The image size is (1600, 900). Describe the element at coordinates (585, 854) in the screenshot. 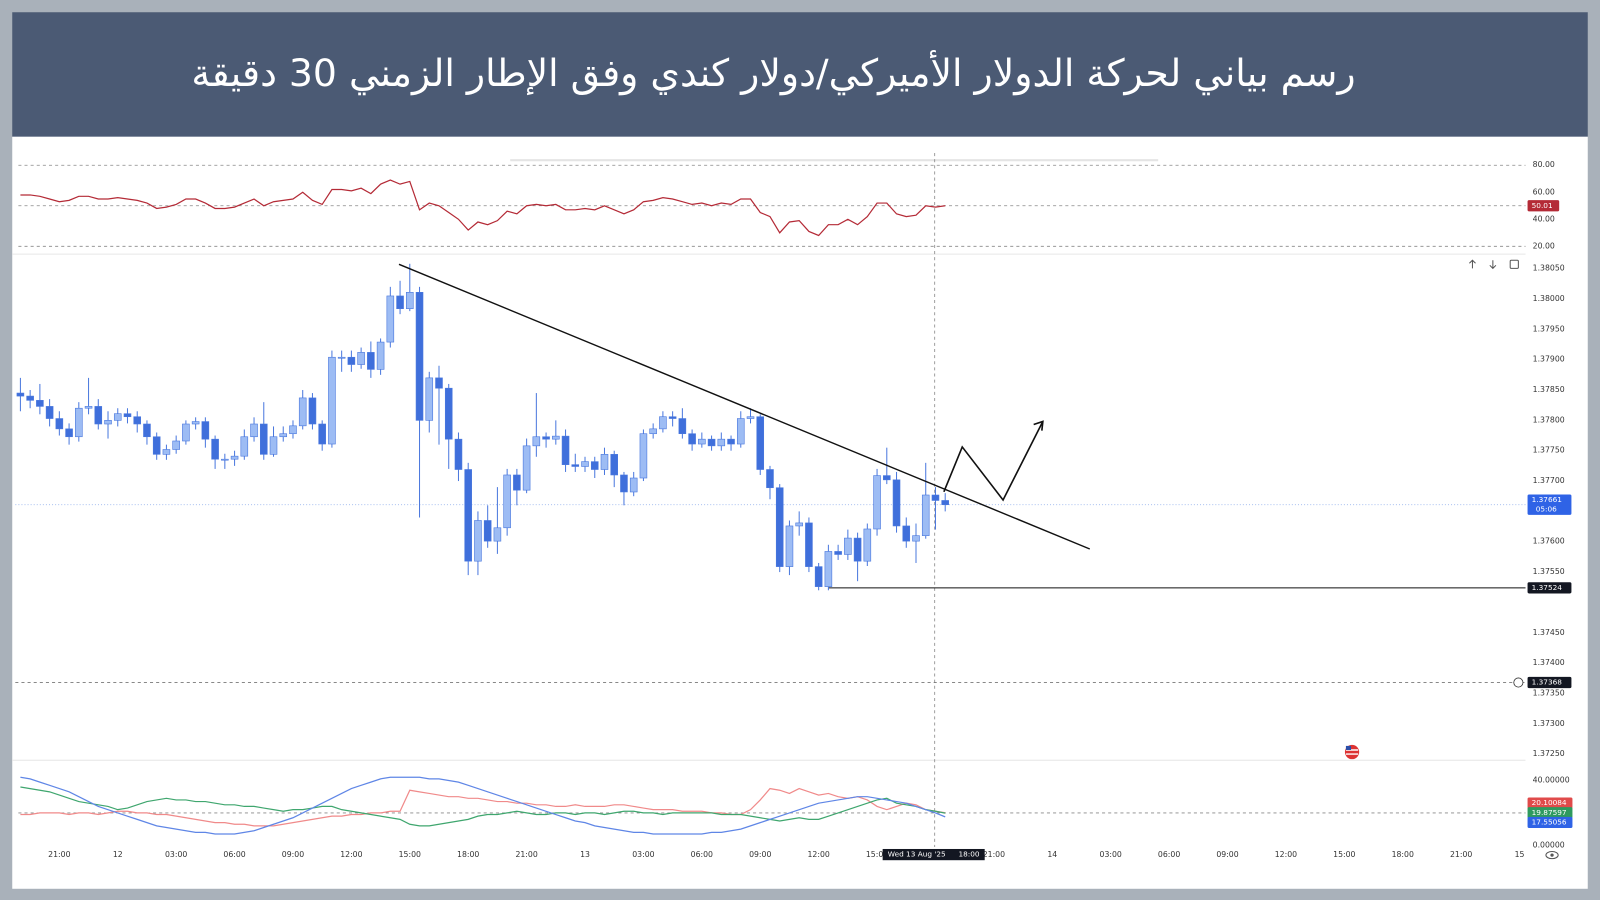

I see `x-tick-label: 13` at that location.